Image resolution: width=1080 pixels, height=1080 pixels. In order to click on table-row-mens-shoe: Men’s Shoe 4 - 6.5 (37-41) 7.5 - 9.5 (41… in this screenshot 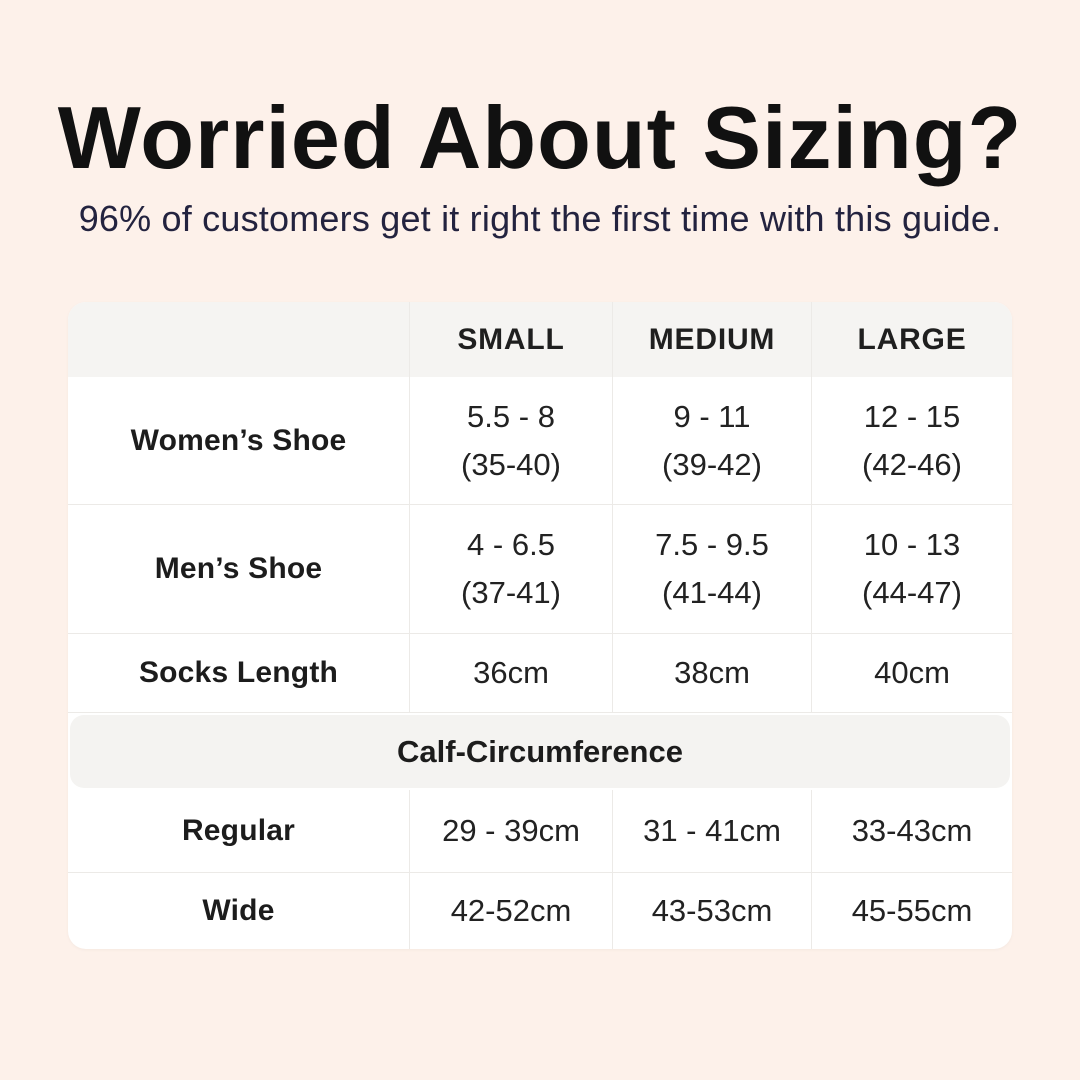, I will do `click(540, 570)`.